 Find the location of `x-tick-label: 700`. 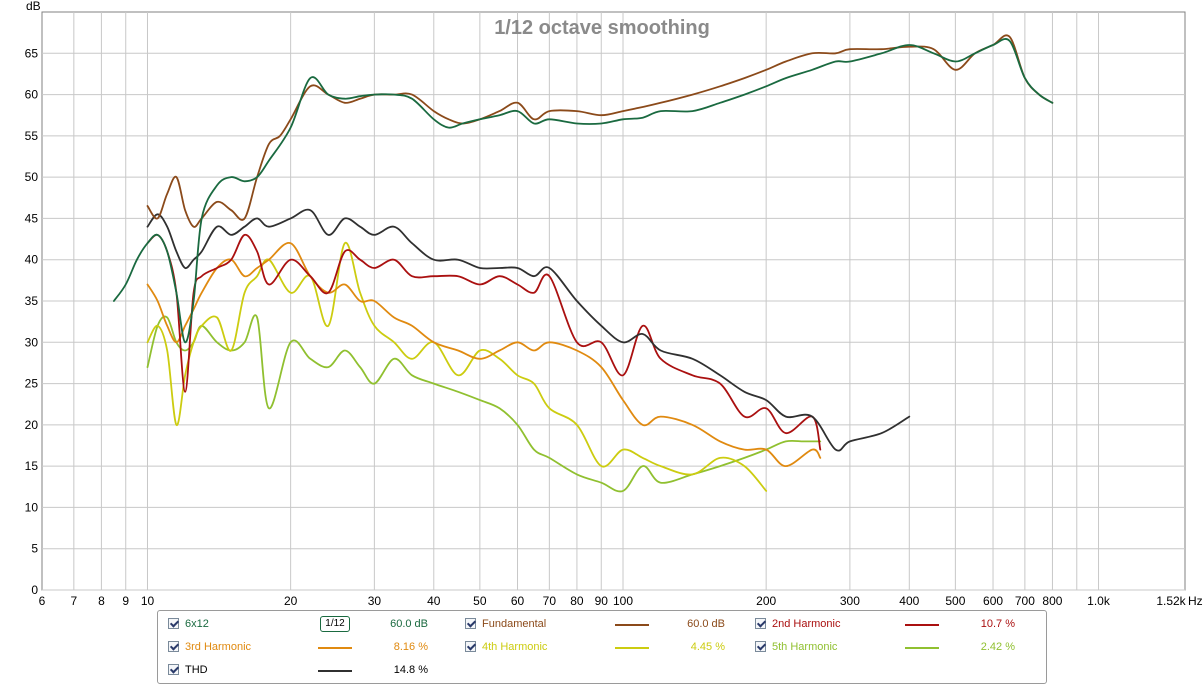

x-tick-label: 700 is located at coordinates (1025, 600).